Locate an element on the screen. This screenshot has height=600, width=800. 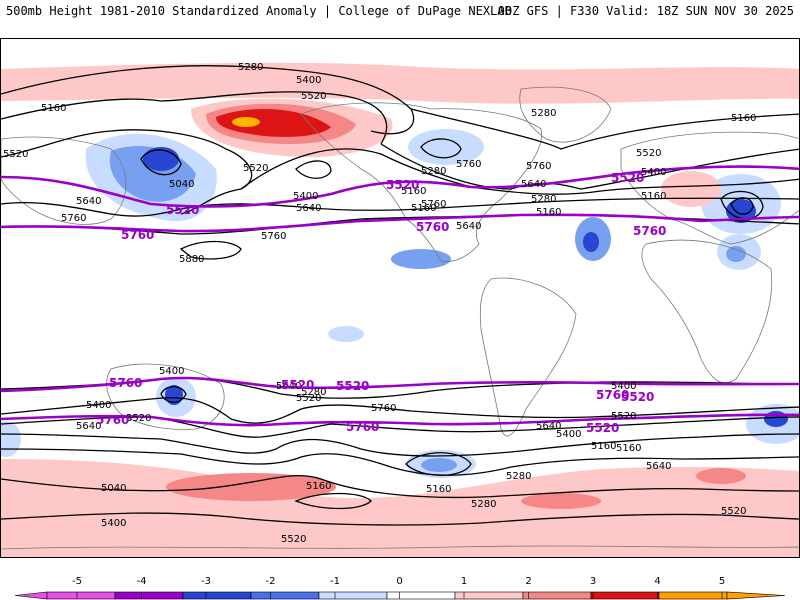
contour-5400-aus is located at coordinates (173, 394).